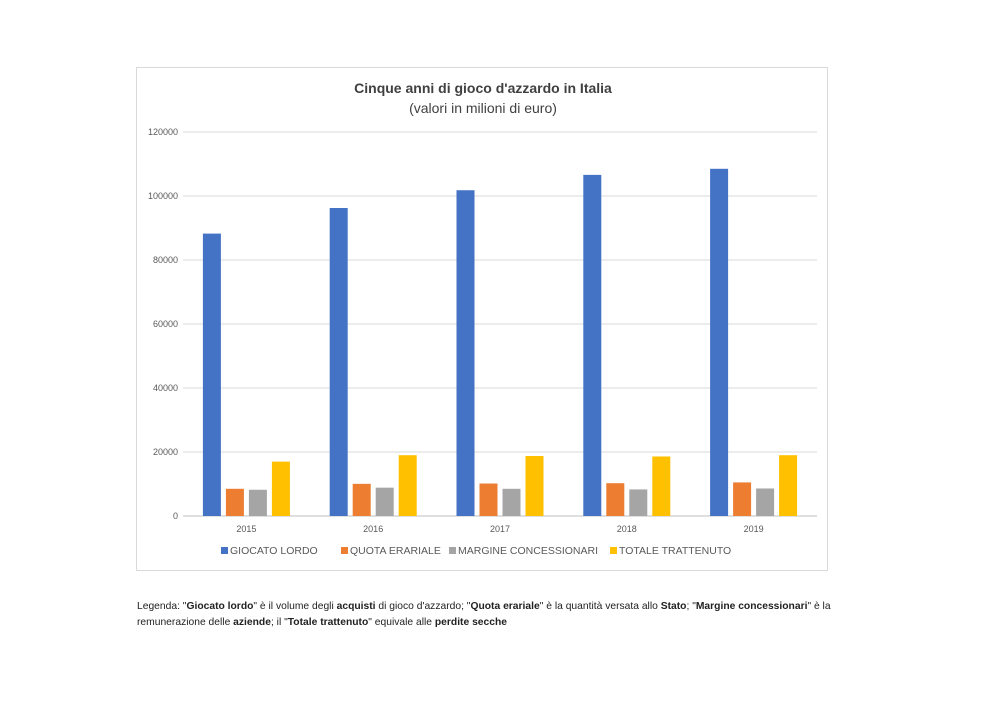 The width and height of the screenshot is (994, 703). What do you see at coordinates (788, 485) in the screenshot?
I see `bar-totale-trattenuto-2019` at bounding box center [788, 485].